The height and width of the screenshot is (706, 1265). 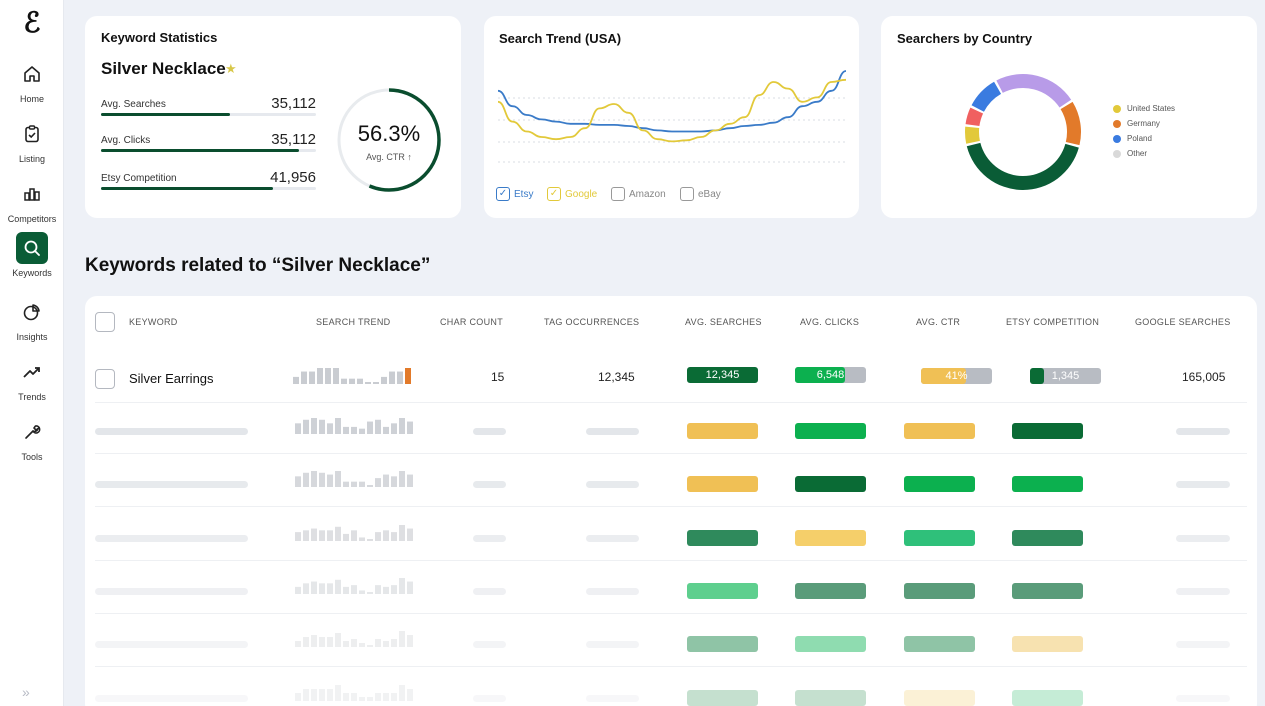 I want to click on bar-chart-icon, so click(x=32, y=194).